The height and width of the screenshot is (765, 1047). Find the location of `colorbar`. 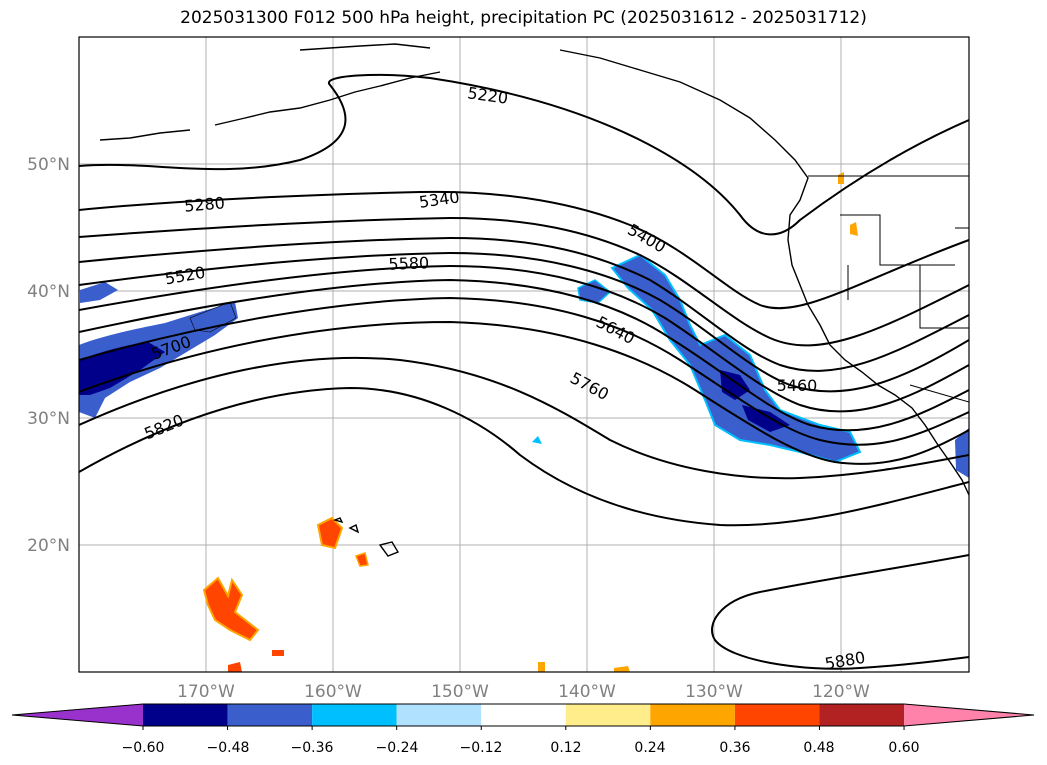

colorbar is located at coordinates (523, 716).